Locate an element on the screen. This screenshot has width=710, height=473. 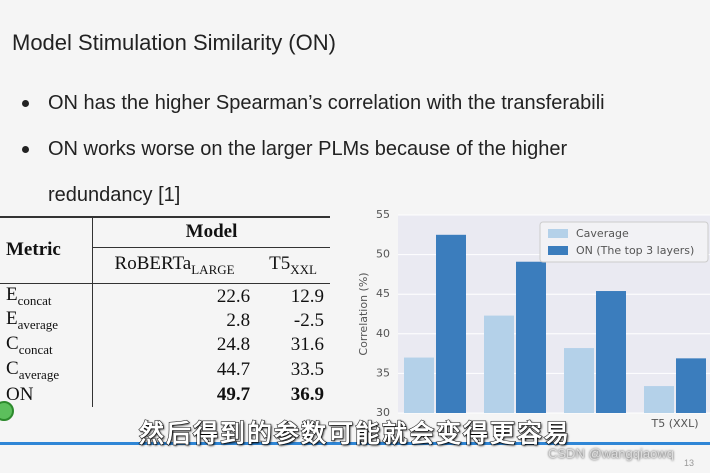
group-header: Model is located at coordinates (212, 232).